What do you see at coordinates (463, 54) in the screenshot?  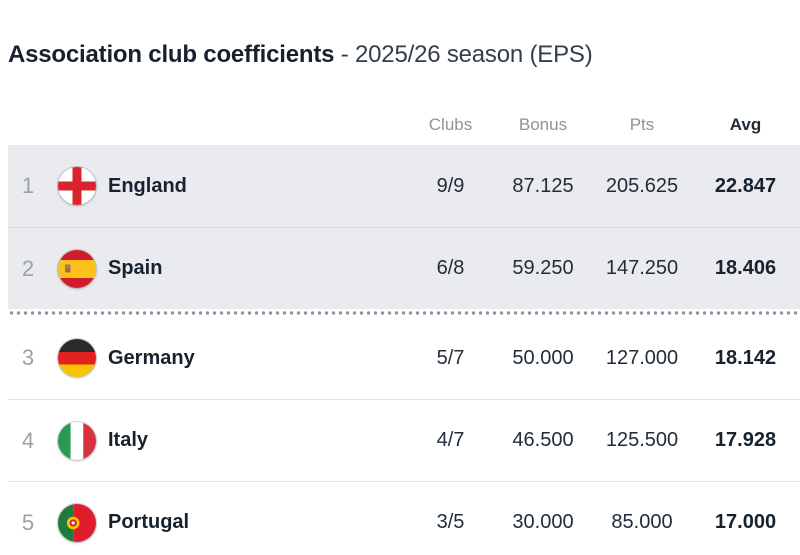 I see `title-suffix: - 2025/26 season (EPS)` at bounding box center [463, 54].